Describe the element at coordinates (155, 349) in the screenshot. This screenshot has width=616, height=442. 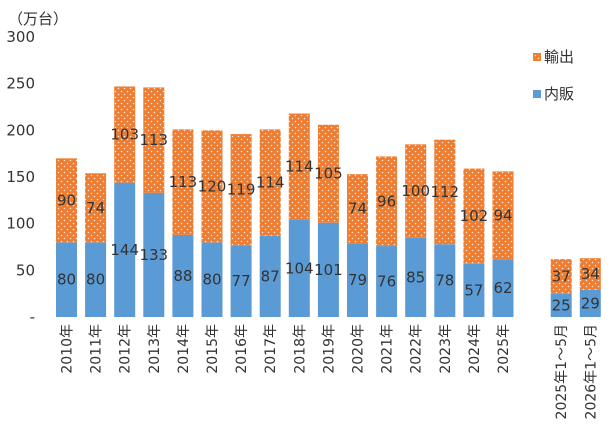
I see `x-tick-label: 2013年` at that location.